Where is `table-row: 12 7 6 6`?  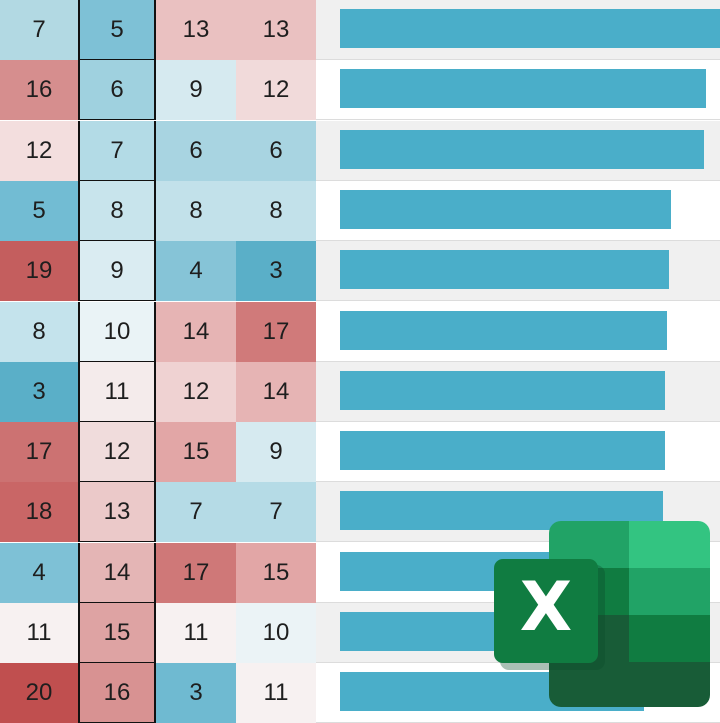
table-row: 12 7 6 6 is located at coordinates (360, 151).